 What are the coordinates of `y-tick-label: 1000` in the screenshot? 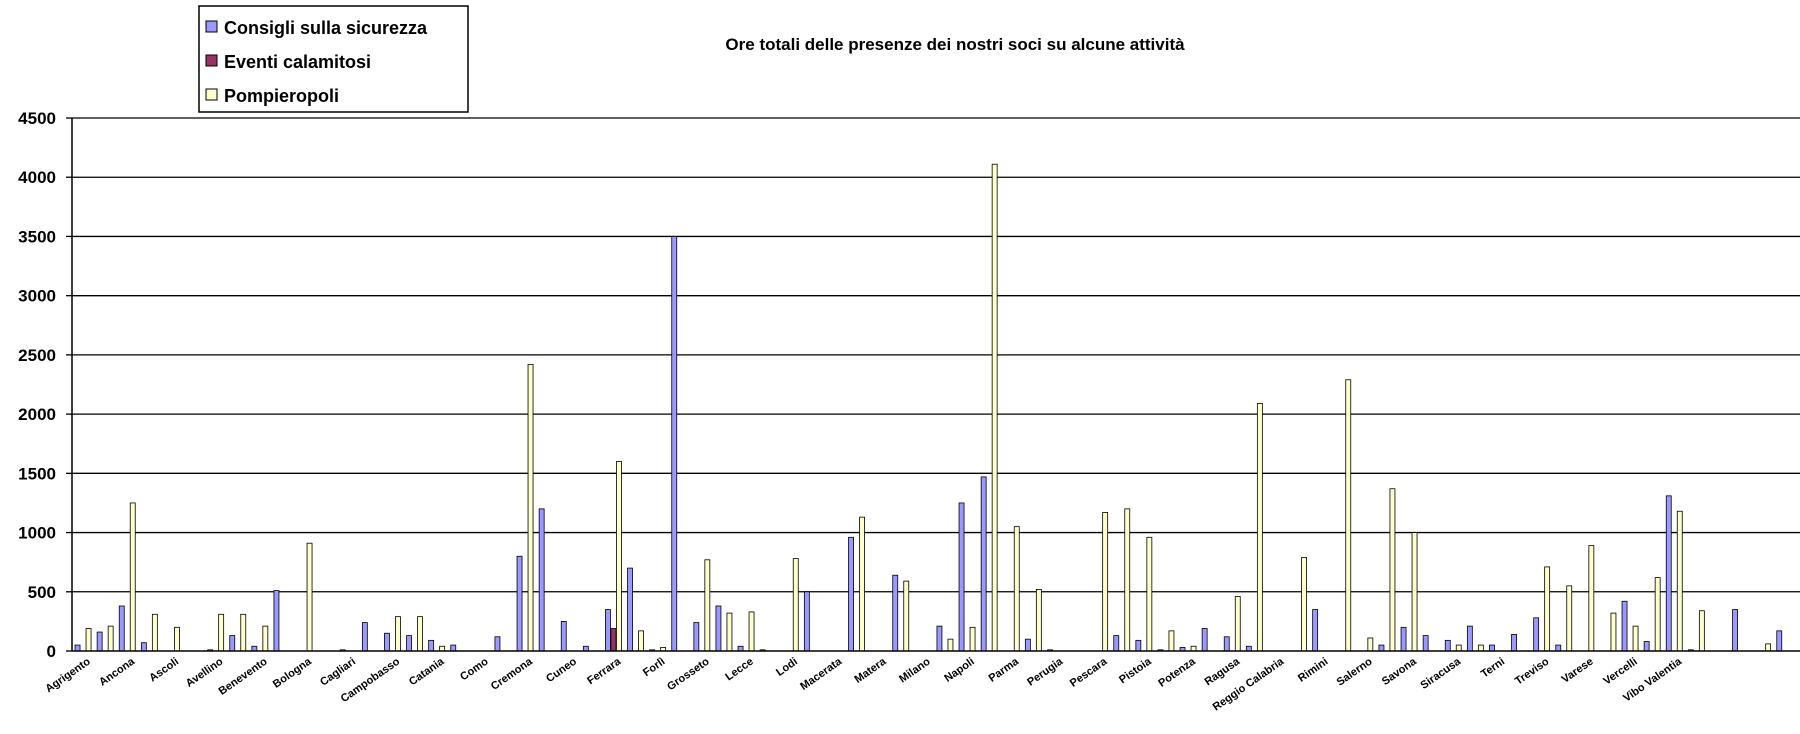 It's located at (37, 533).